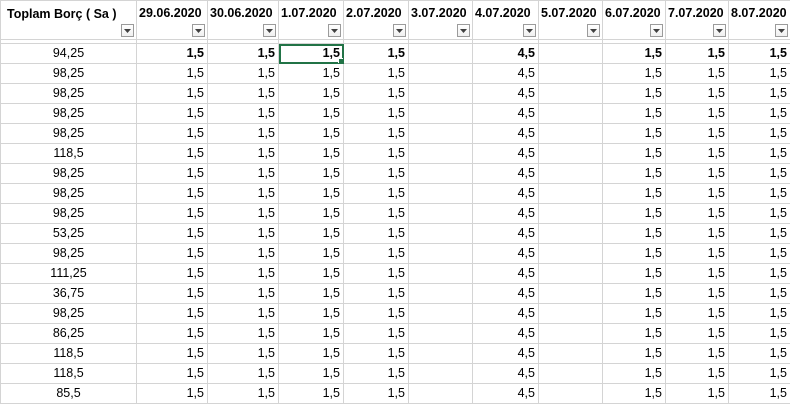 The image size is (790, 417). Describe the element at coordinates (505, 20) in the screenshot. I see `column-header-6: 4.07.2020` at that location.